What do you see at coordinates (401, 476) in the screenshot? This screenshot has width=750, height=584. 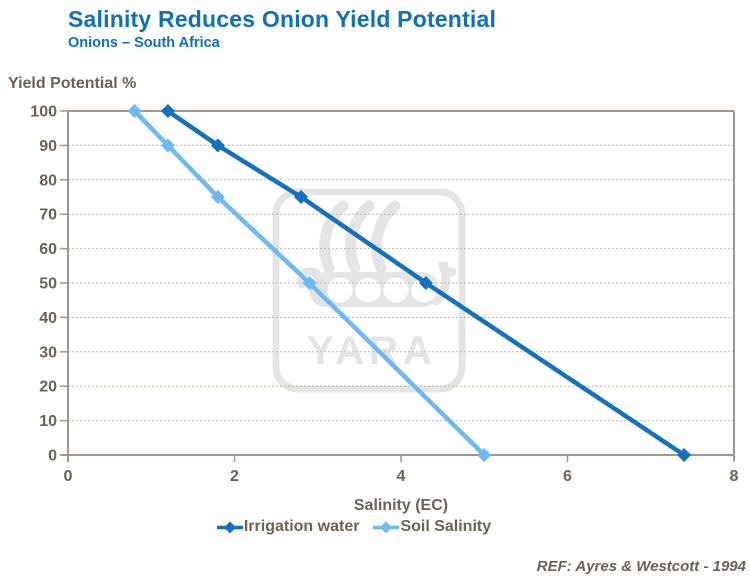 I see `x-tick-label-4: 4` at bounding box center [401, 476].